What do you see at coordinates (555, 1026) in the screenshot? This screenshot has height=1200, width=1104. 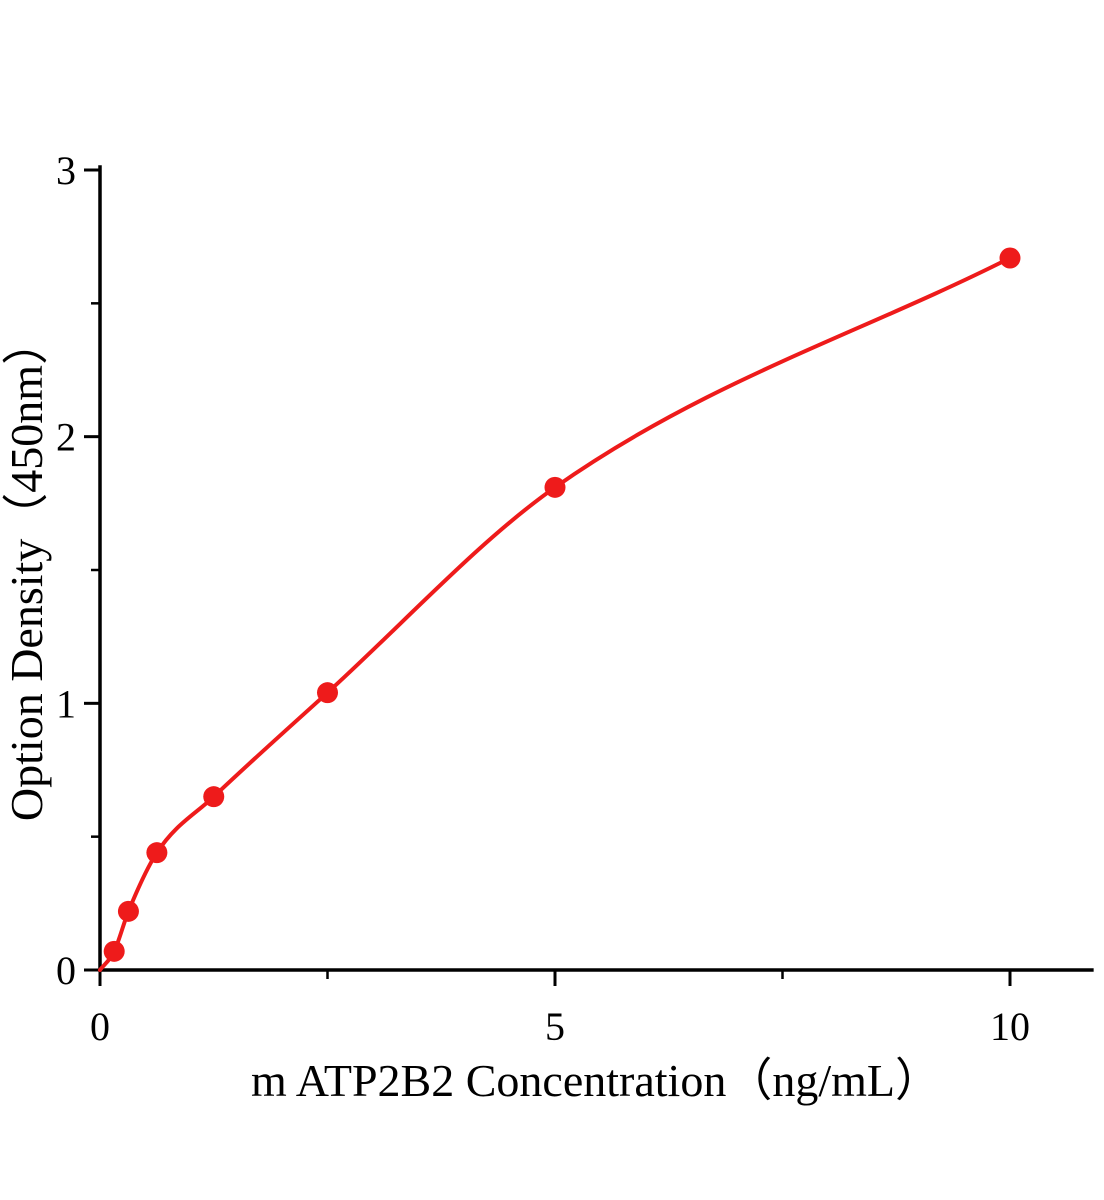 I see `x-tick-label: 5` at bounding box center [555, 1026].